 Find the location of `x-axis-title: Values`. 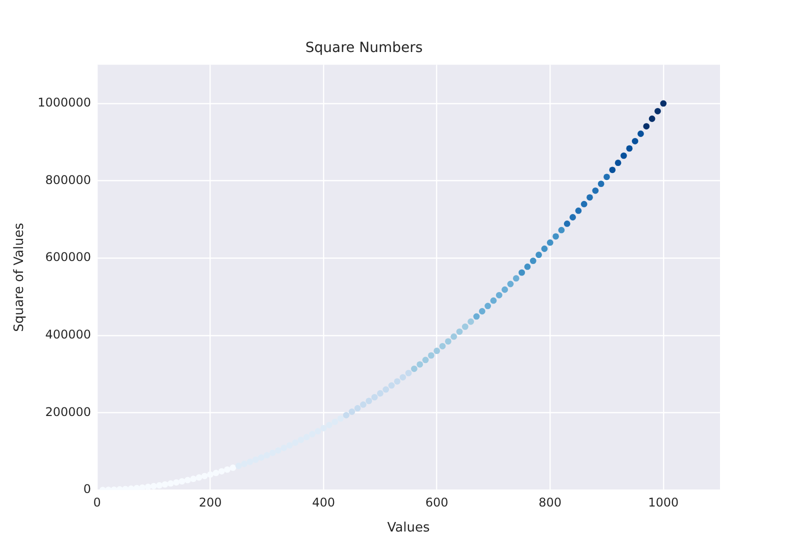

x-axis-title: Values is located at coordinates (408, 528).